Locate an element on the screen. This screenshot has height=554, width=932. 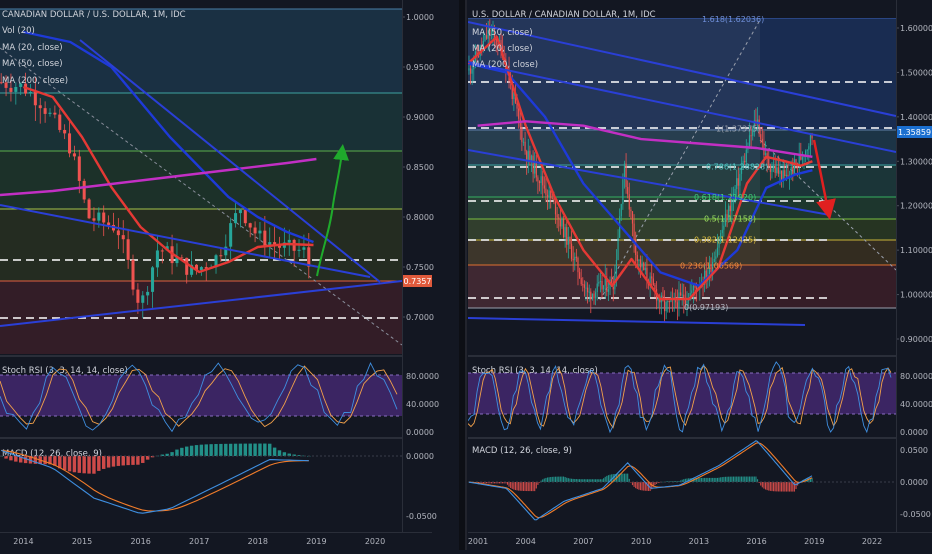
left-indicator-ma50: MA (50, close) is located at coordinates (32, 64).